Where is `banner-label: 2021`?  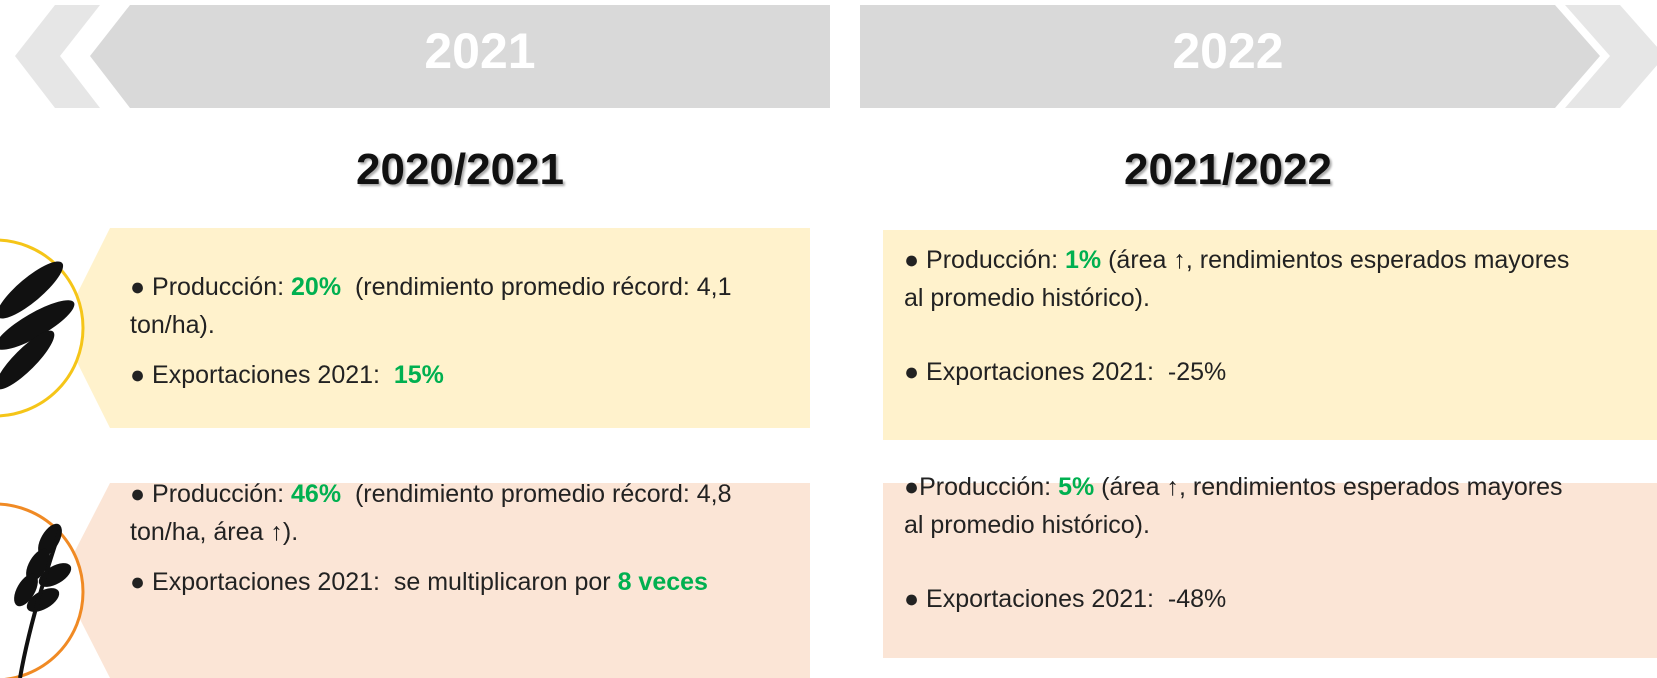
banner-label: 2021 is located at coordinates (480, 51).